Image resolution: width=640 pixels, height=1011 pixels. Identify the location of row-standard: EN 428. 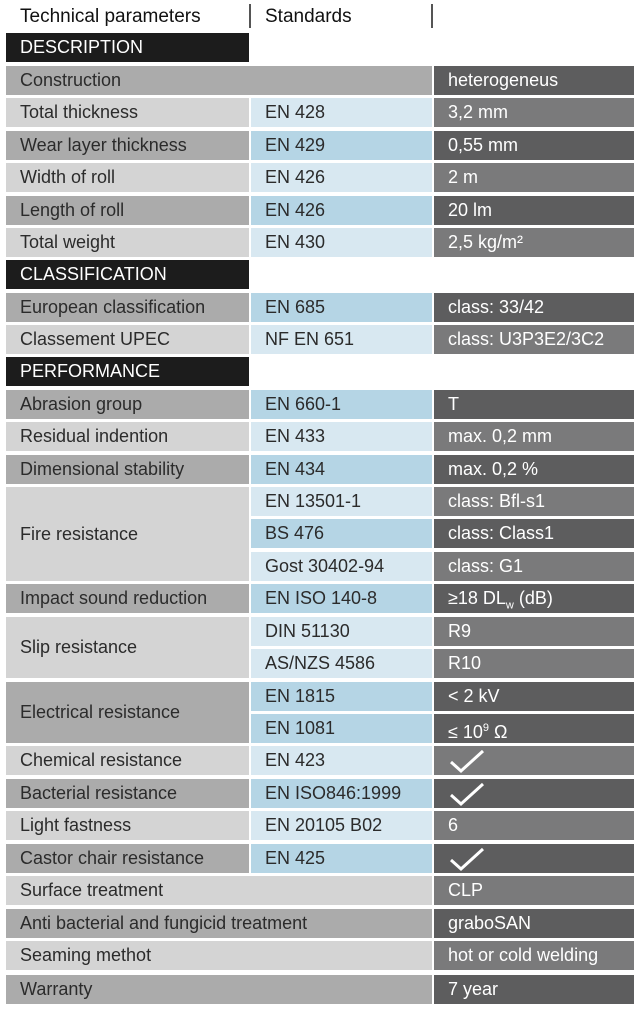
(341, 112).